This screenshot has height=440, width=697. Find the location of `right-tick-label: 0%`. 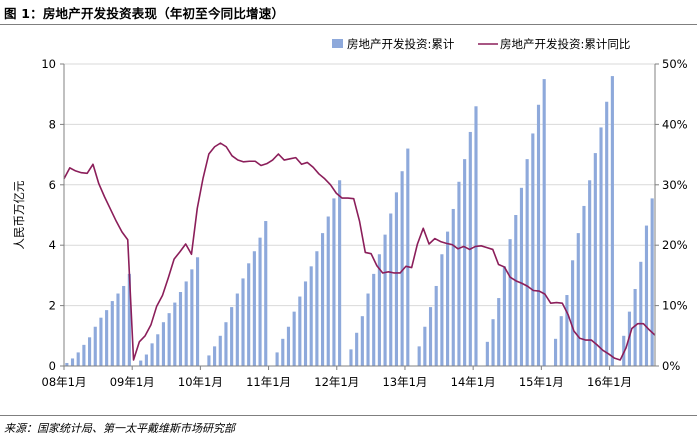

right-tick-label: 0% is located at coordinates (671, 366).